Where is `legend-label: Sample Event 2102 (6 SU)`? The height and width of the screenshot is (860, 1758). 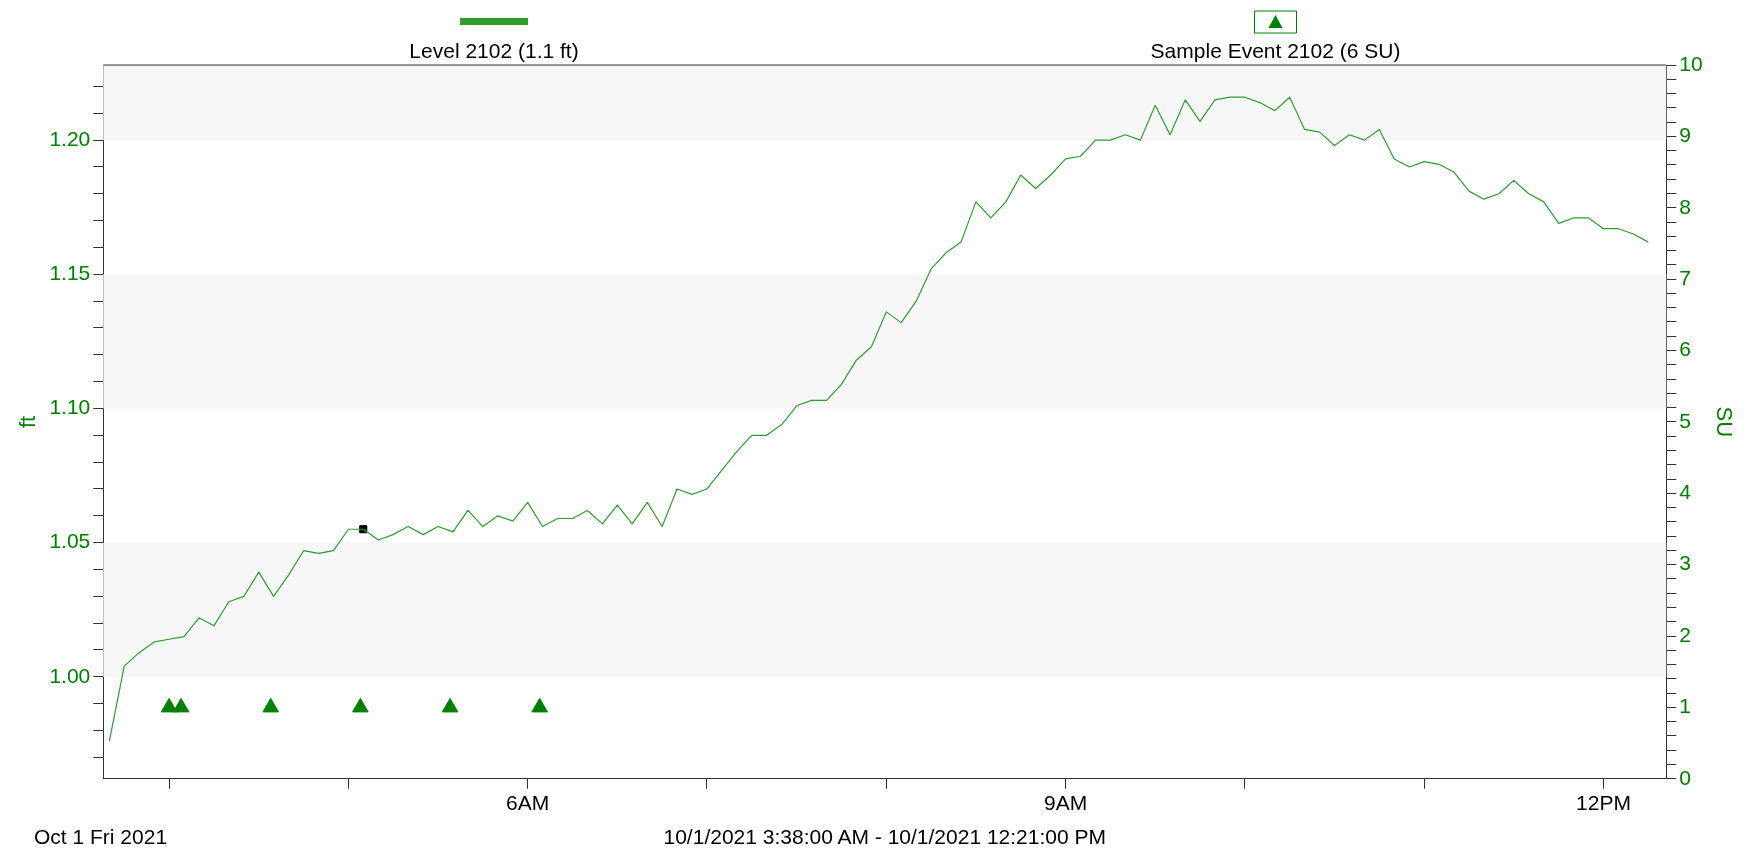
legend-label: Sample Event 2102 (6 SU) is located at coordinates (1275, 50).